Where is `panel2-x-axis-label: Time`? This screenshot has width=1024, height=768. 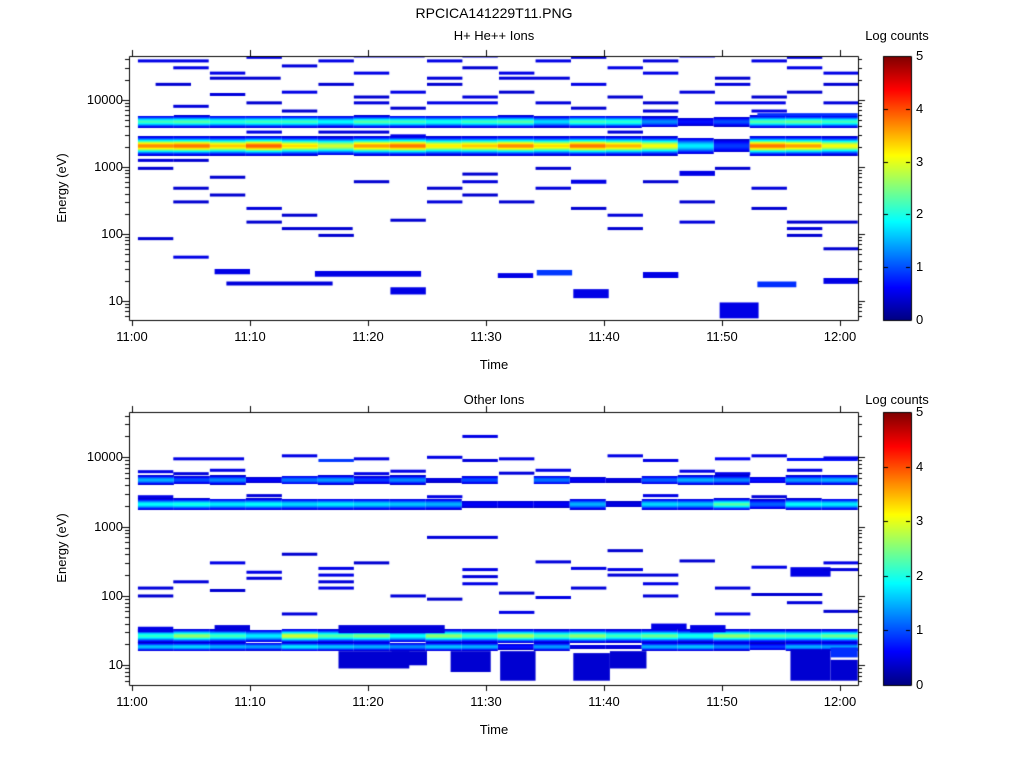
panel2-x-axis-label: Time is located at coordinates (494, 729).